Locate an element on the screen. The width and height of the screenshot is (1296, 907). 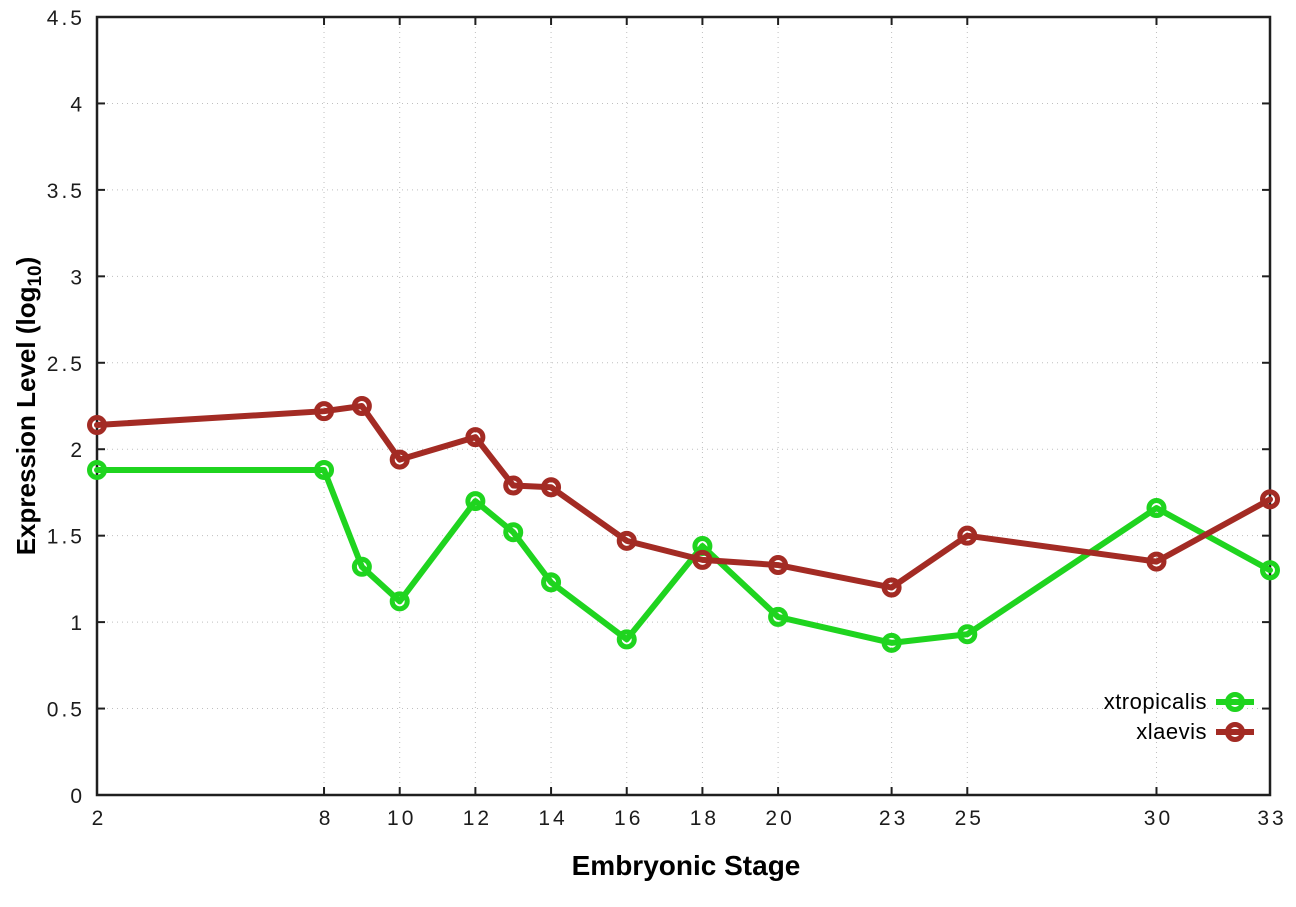
x-tick-label: 18 is located at coordinates (704, 818).